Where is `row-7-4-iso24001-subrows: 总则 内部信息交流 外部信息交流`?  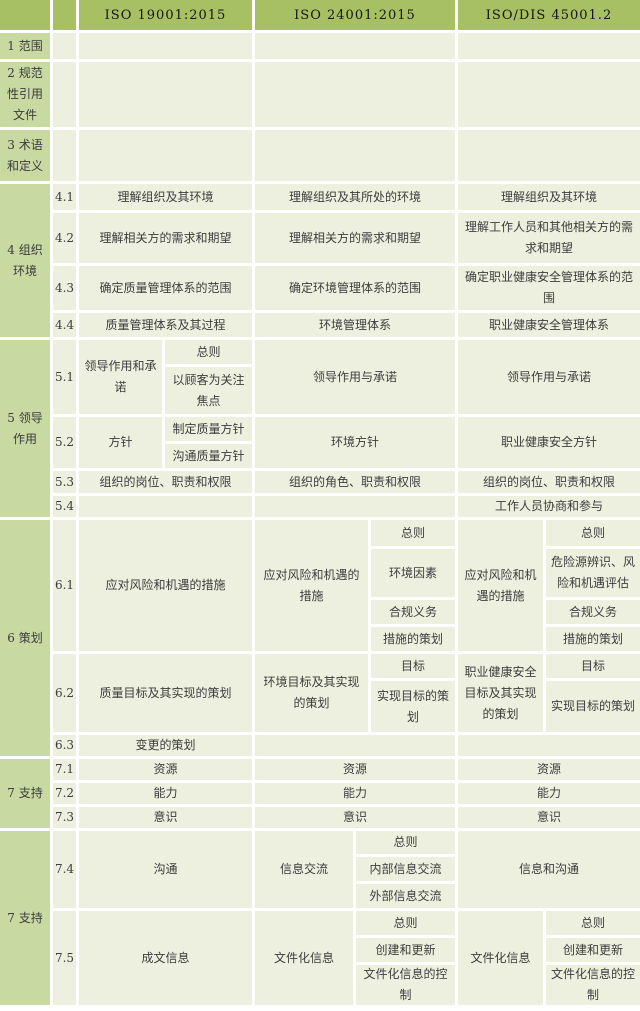 row-7-4-iso24001-subrows: 总则 内部信息交流 外部信息交流 is located at coordinates (405, 869).